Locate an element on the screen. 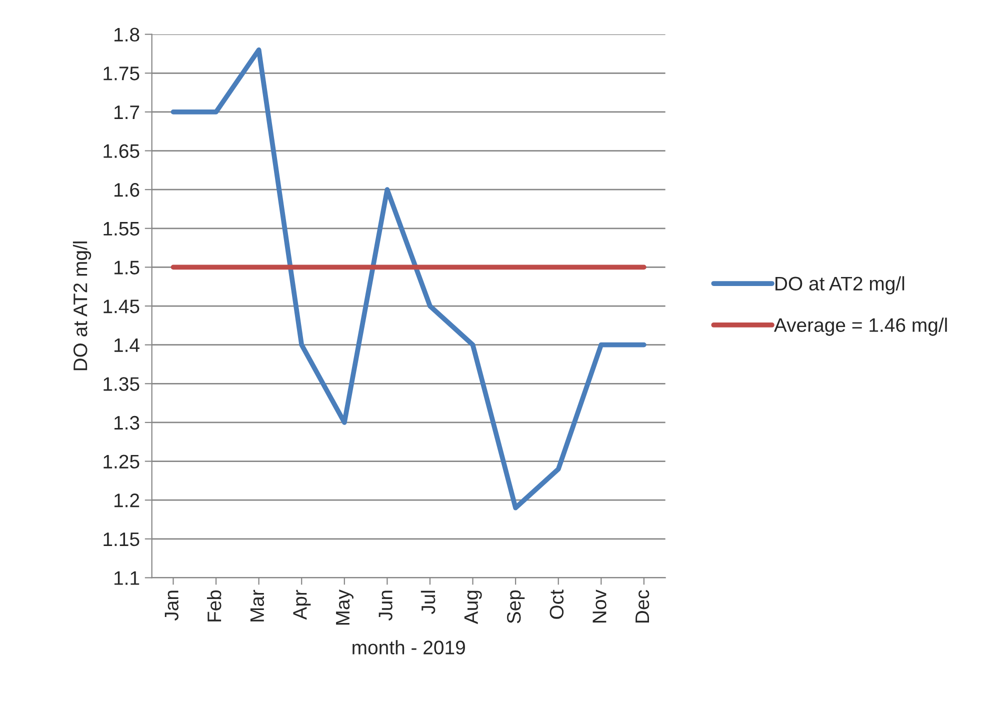  y-tick-label: 1.2 is located at coordinates (127, 501).